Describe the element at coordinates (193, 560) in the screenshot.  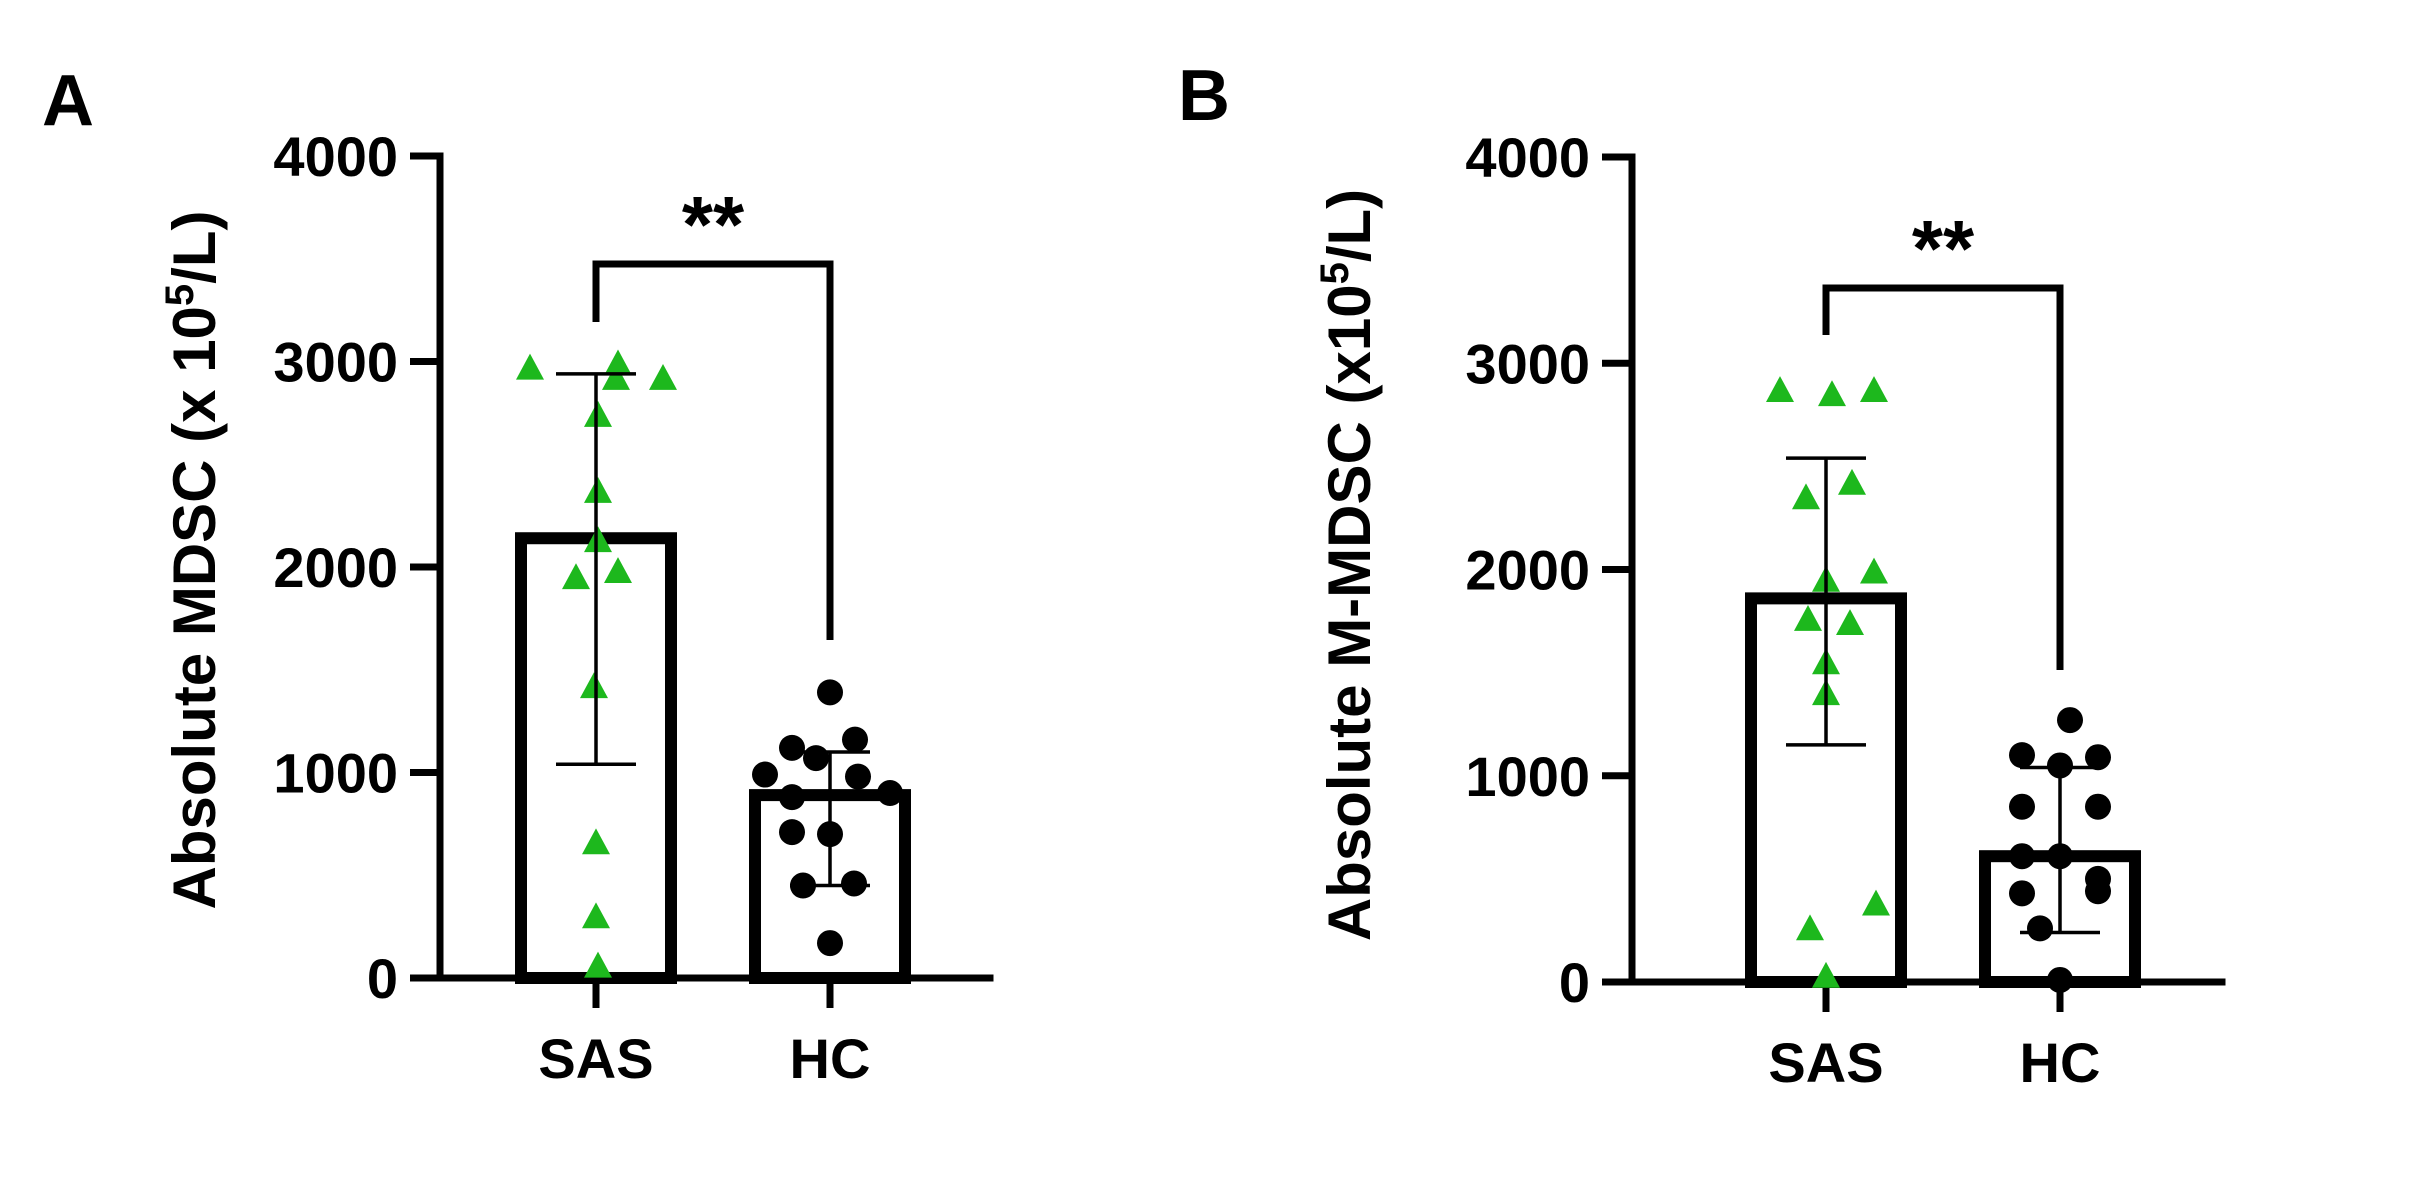
I see `y-axis-title: Absolute MDSC (x 105/L)` at that location.